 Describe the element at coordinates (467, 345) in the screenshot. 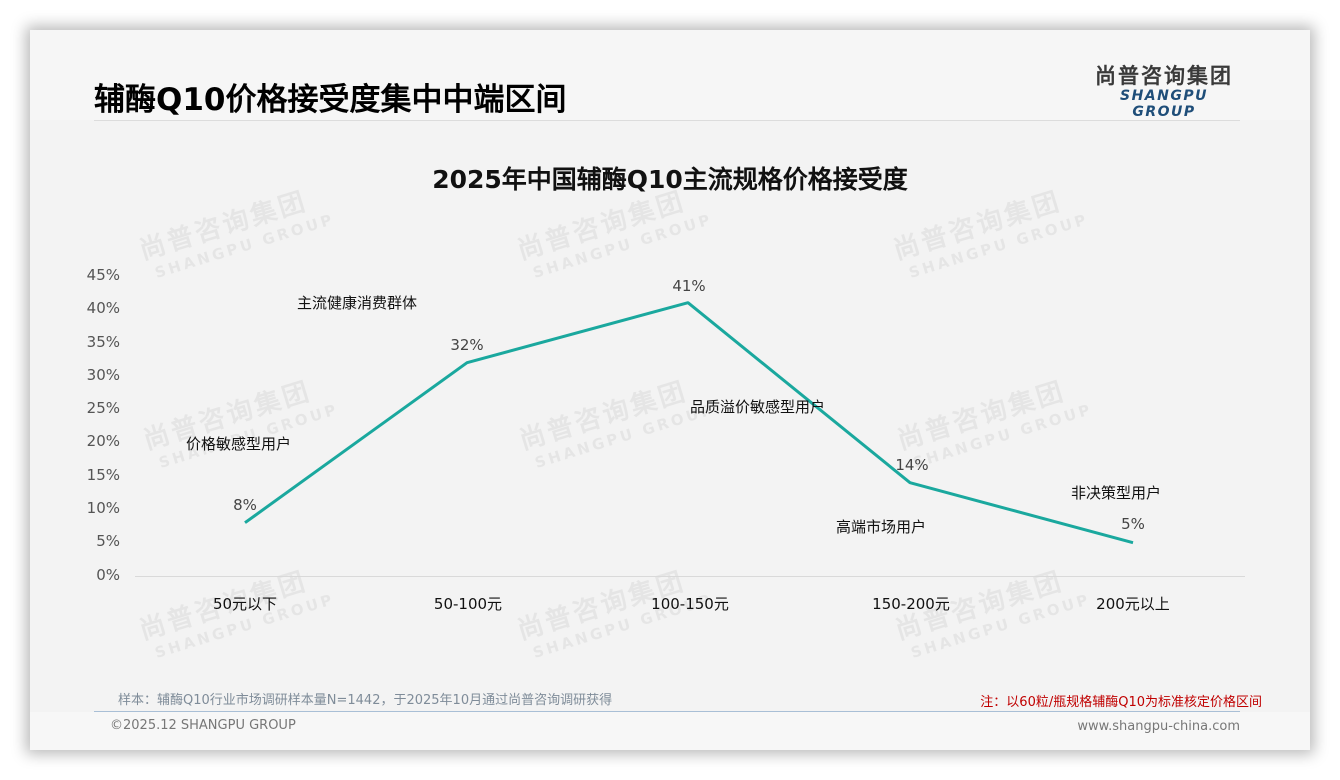

I see `data-label: 32%` at that location.